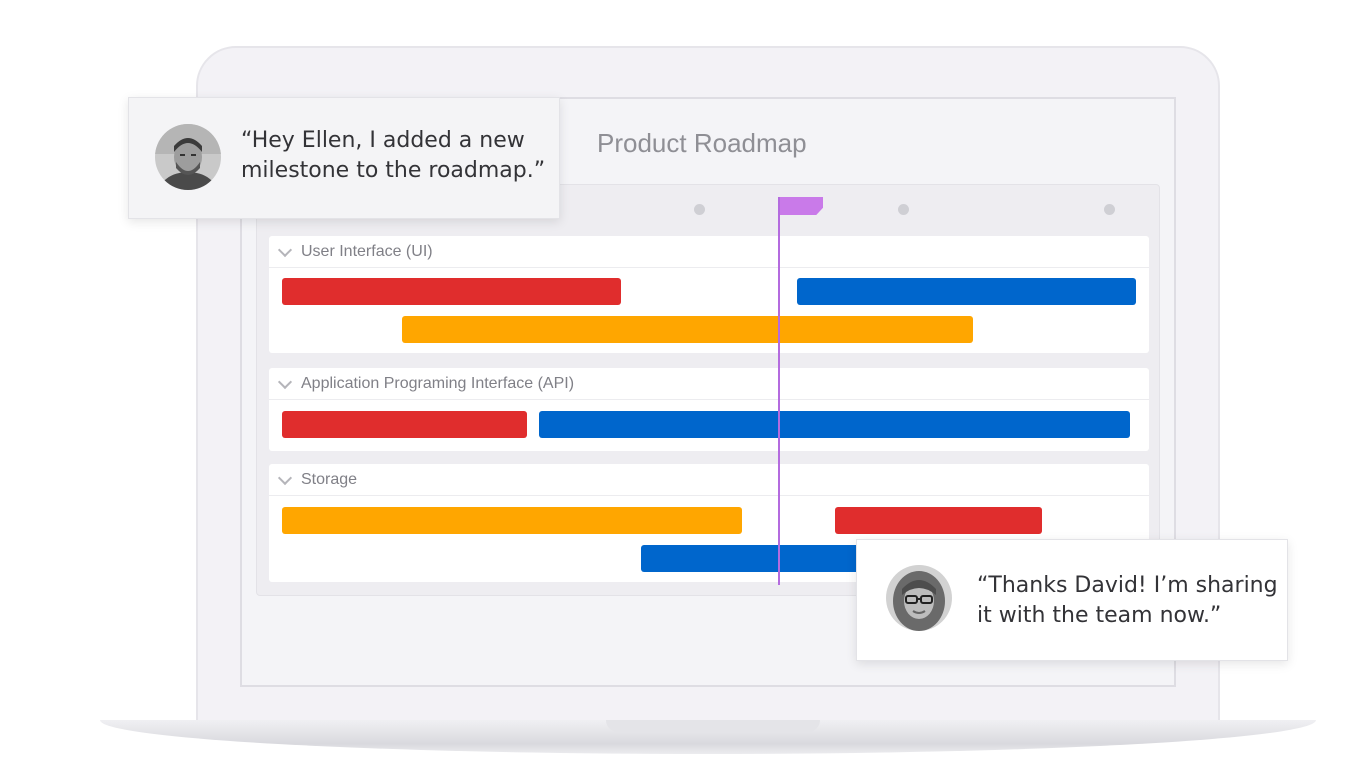 The width and height of the screenshot is (1372, 766). I want to click on roadmap-section-api: Application Programing Interface (API), so click(709, 409).